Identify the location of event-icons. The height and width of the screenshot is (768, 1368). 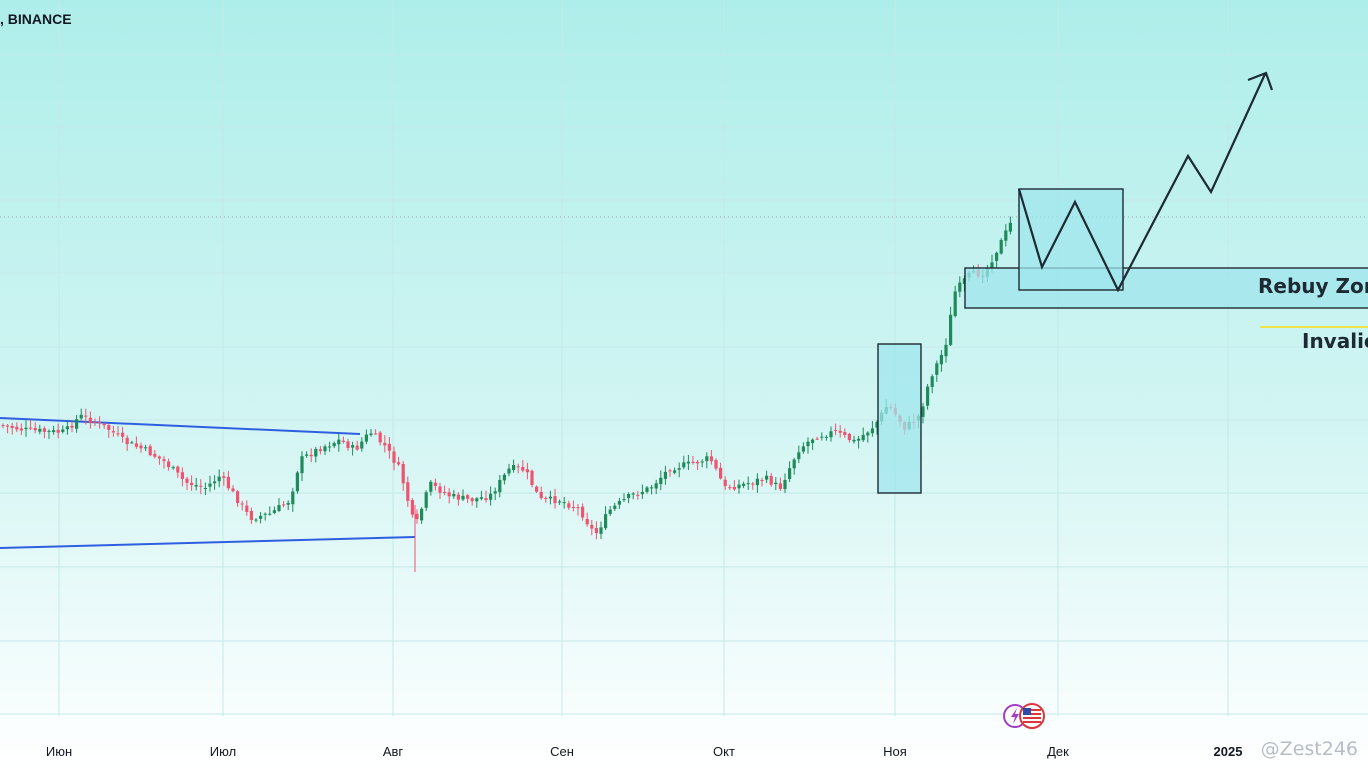
(1026, 716).